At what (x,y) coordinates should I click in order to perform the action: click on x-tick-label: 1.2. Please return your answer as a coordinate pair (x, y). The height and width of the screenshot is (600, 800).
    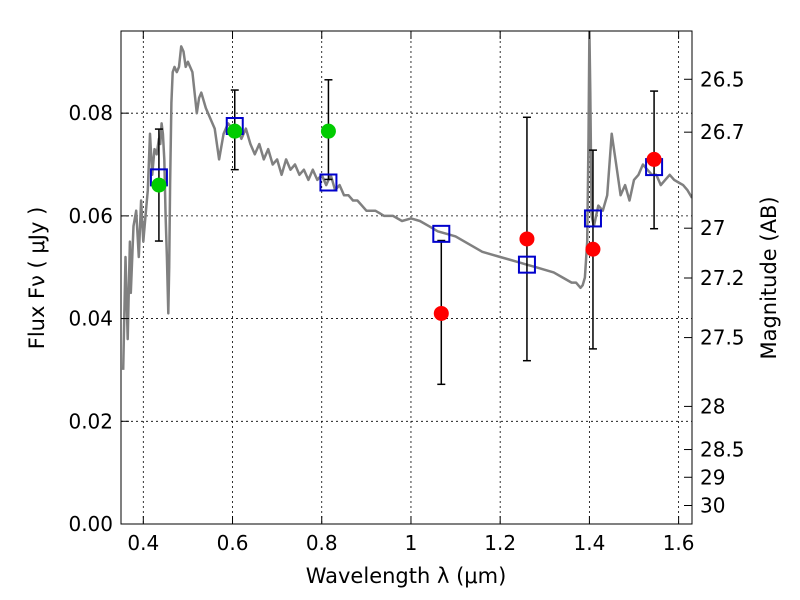
    Looking at the image, I should click on (500, 543).